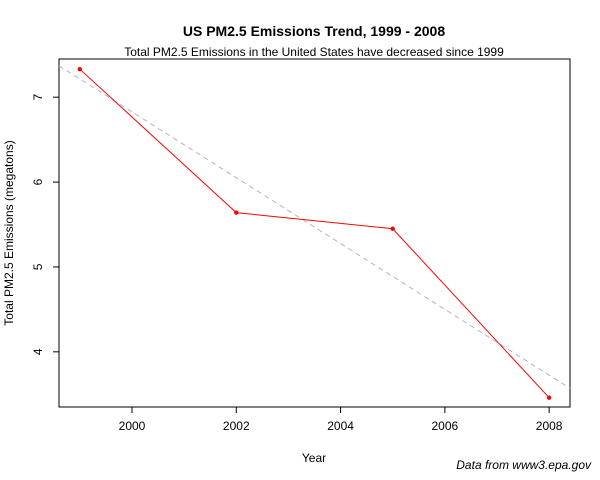 This screenshot has height=480, width=600. What do you see at coordinates (132, 426) in the screenshot?
I see `x-tick-label: 2000` at bounding box center [132, 426].